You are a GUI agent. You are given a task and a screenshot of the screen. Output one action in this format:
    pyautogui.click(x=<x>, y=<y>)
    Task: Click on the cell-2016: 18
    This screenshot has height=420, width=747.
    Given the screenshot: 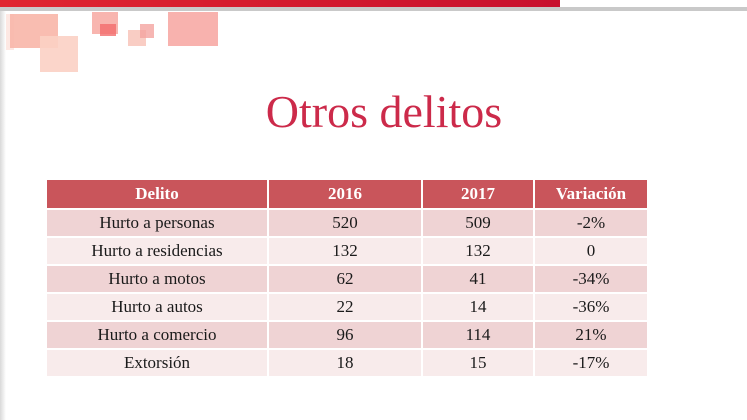 What is the action you would take?
    pyautogui.click(x=345, y=363)
    